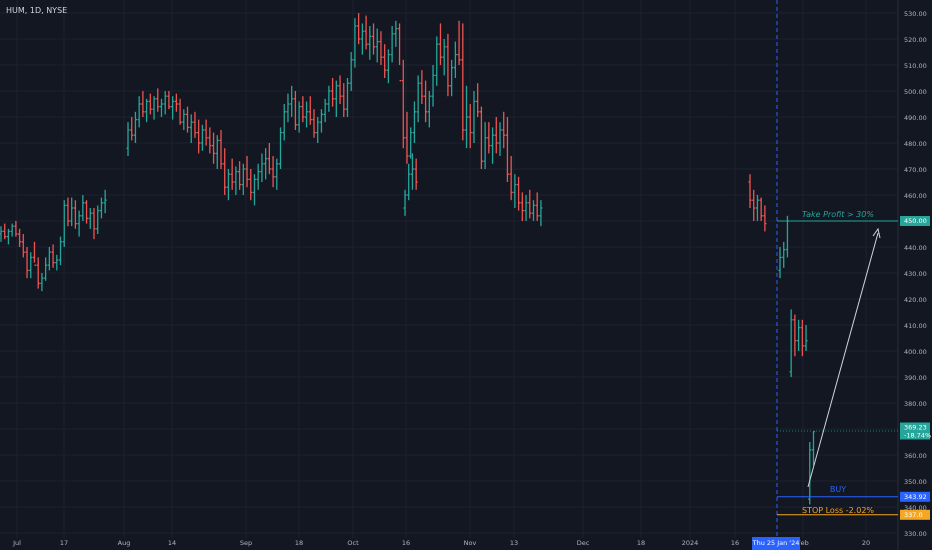  I want to click on current-date-tag: Thu 25 Jan '24, so click(776, 543).